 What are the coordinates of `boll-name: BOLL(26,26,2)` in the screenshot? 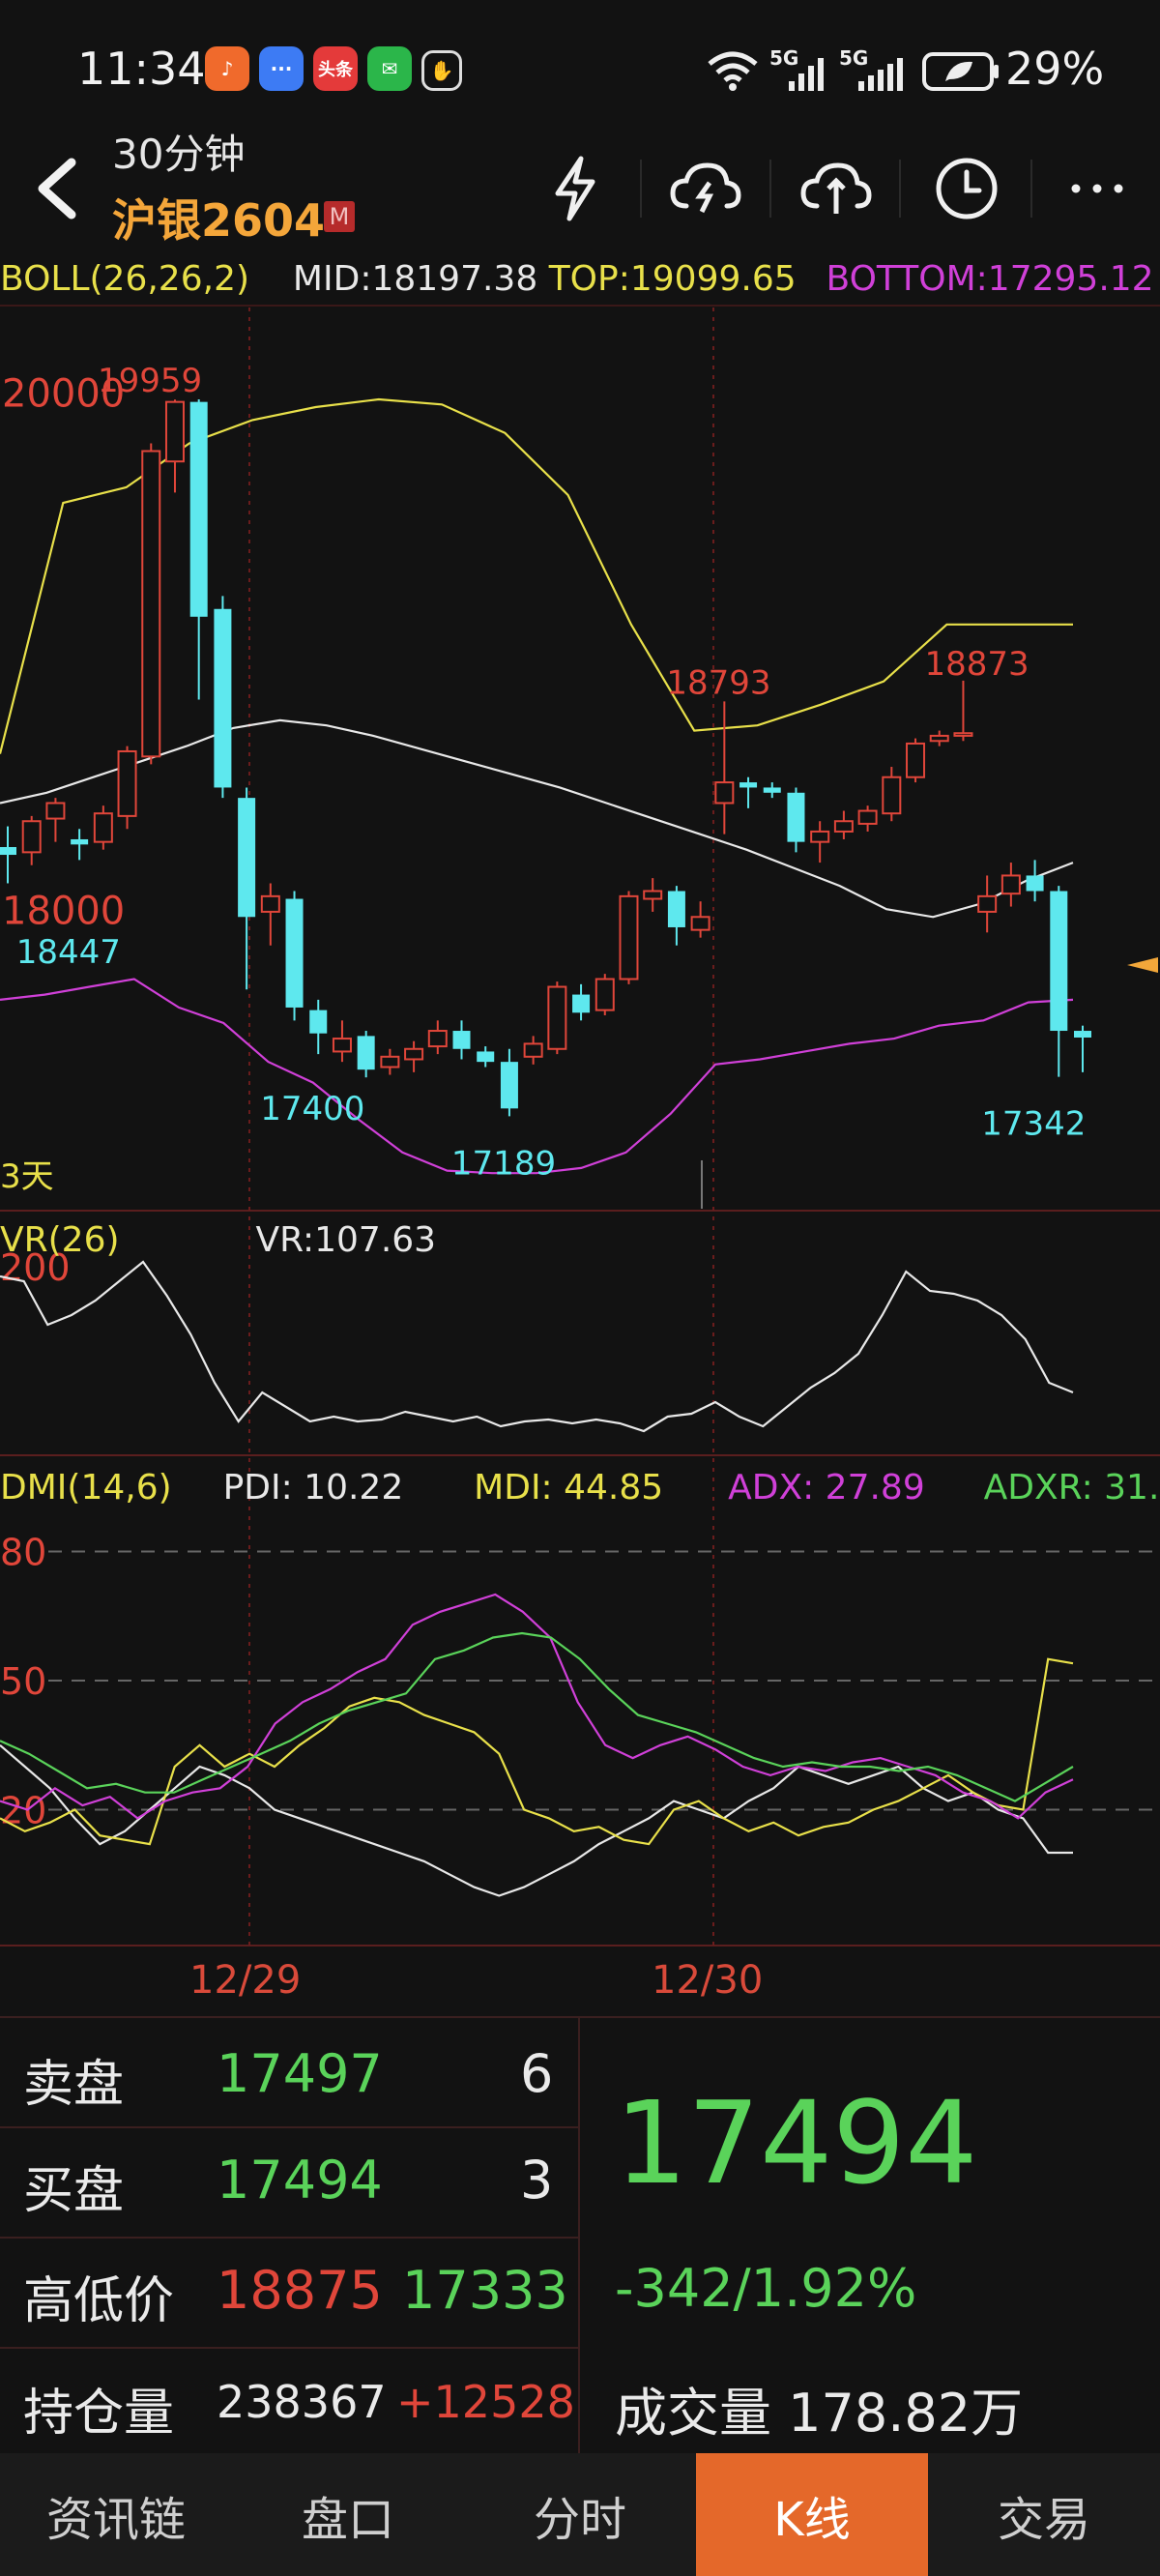 It's located at (125, 279).